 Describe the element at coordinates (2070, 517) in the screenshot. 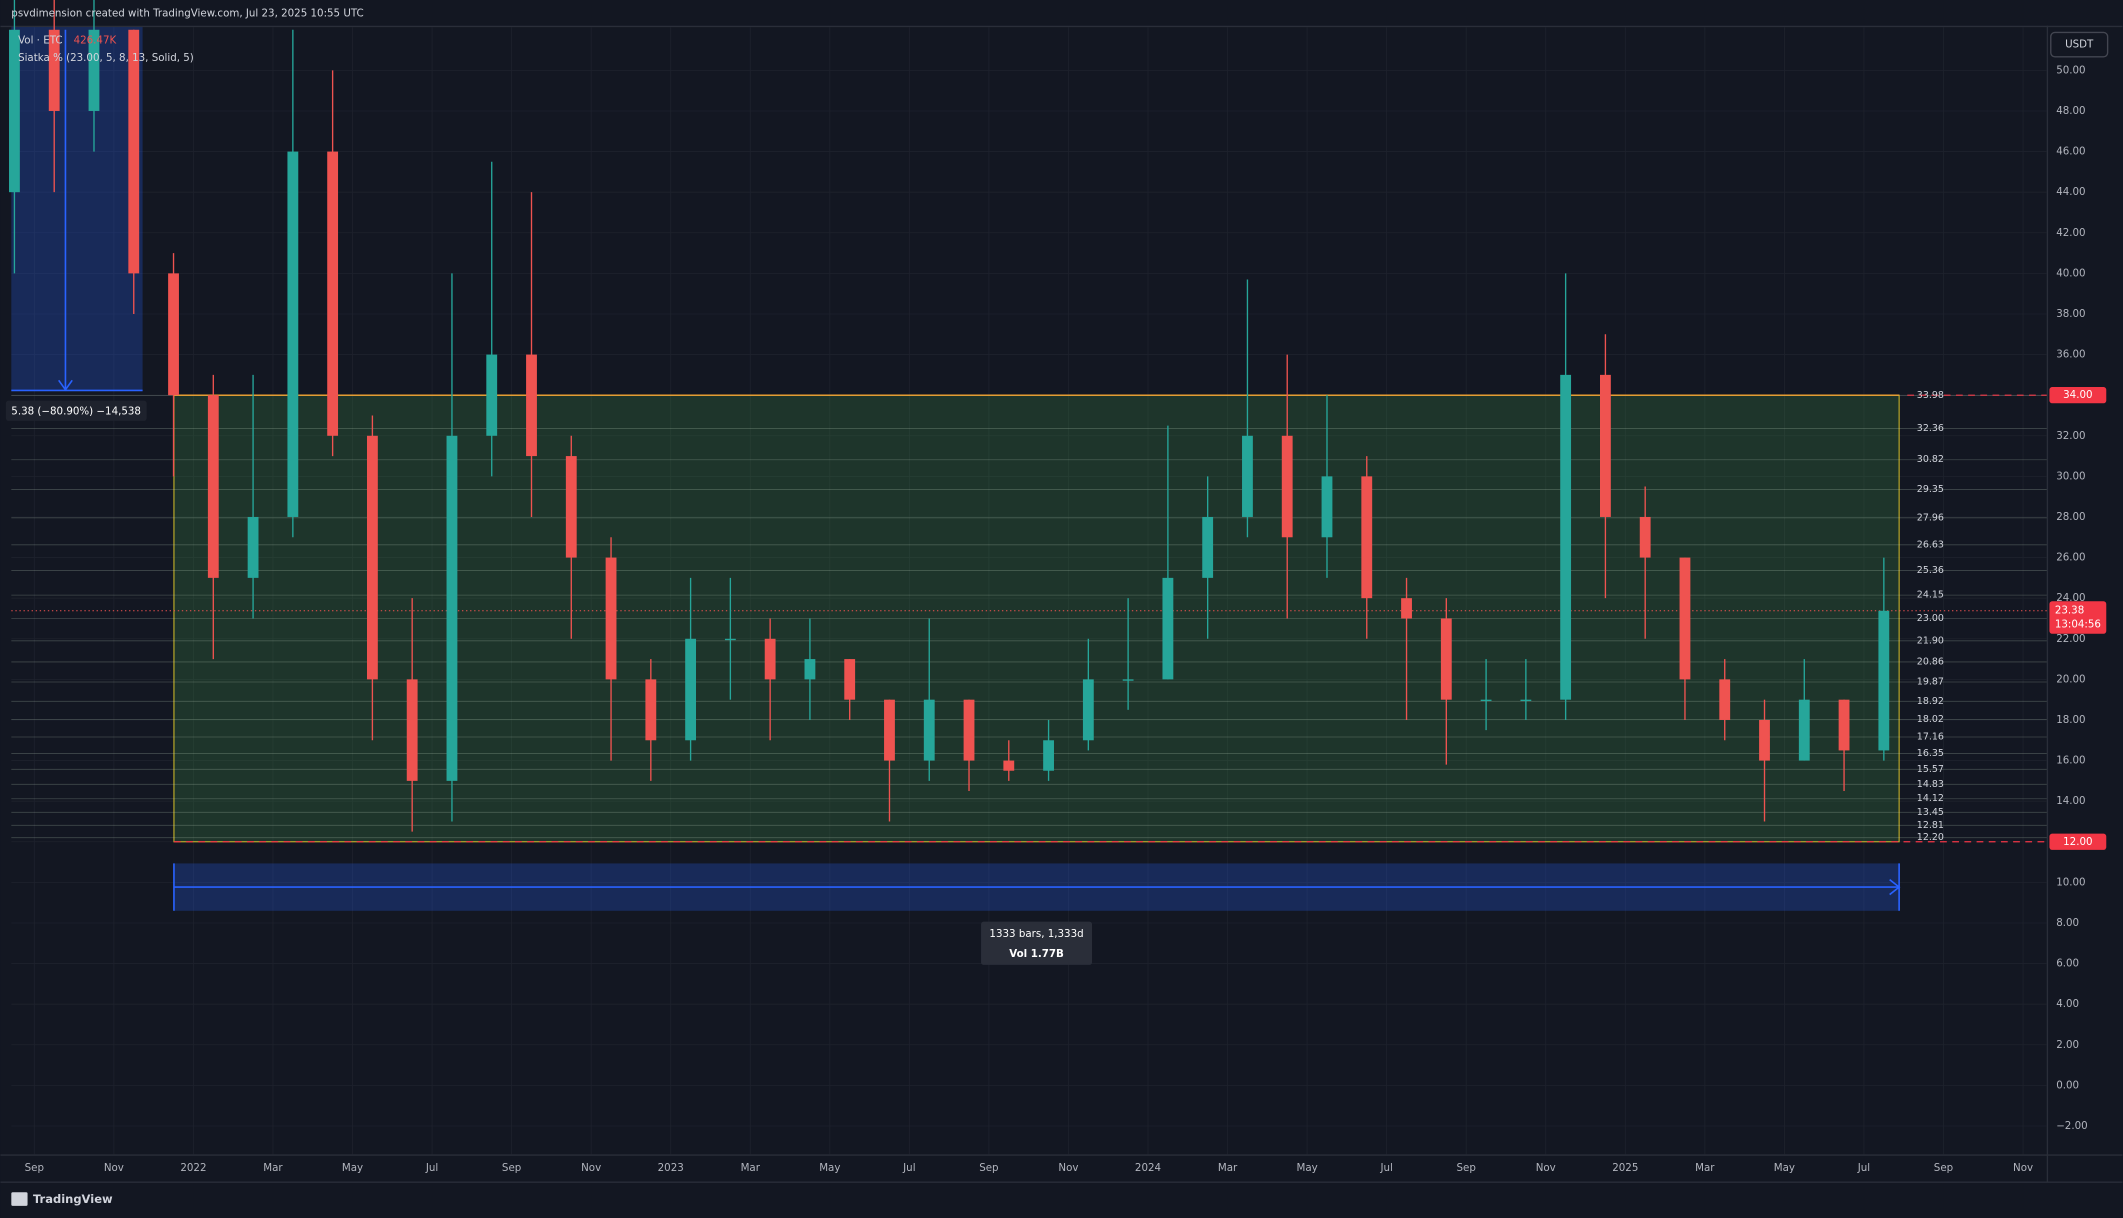

I see `y-tick-label: 28.00` at that location.